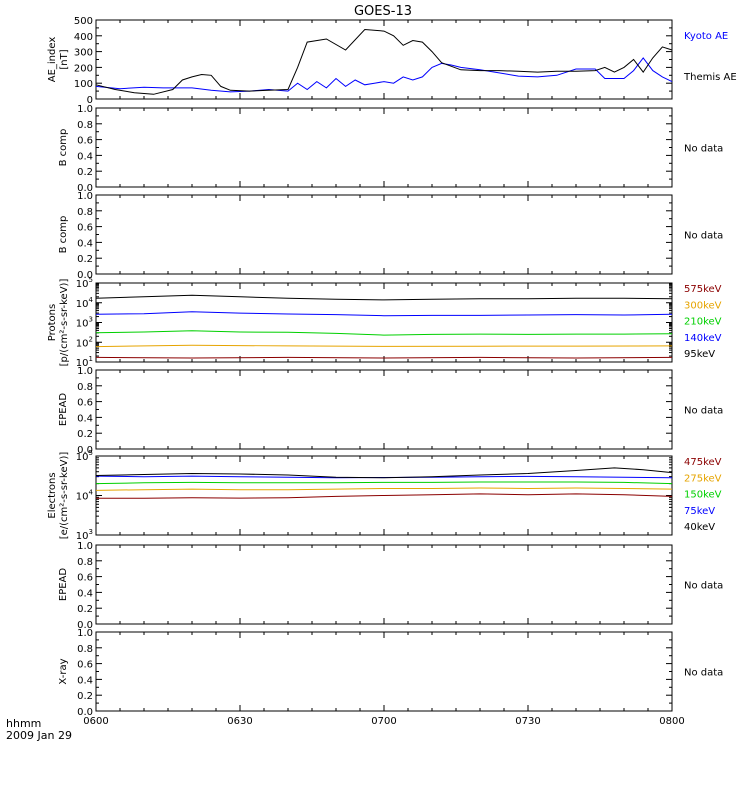 Image resolution: width=750 pixels, height=800 pixels. I want to click on legend-entry: Themis AE, so click(710, 77).